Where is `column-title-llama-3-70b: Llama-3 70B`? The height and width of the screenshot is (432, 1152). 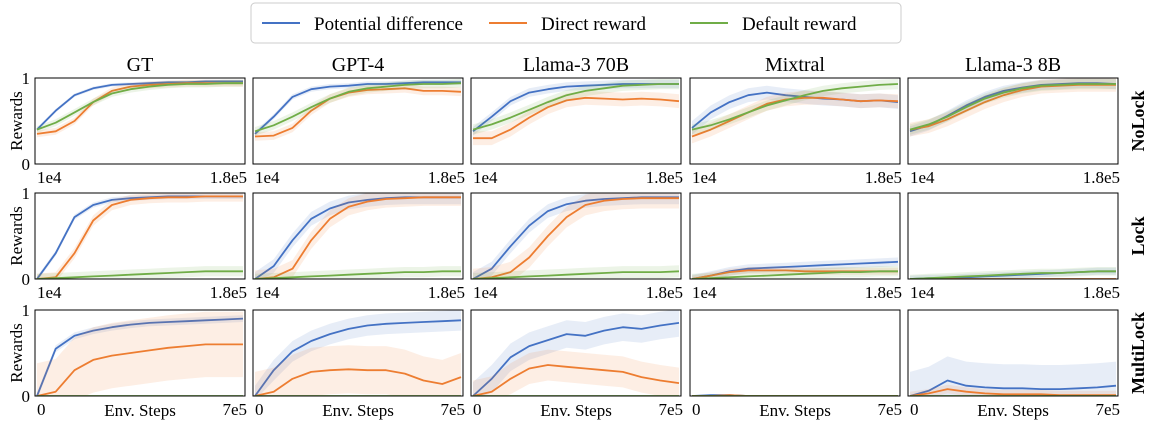 column-title-llama-3-70b: Llama-3 70B is located at coordinates (576, 65).